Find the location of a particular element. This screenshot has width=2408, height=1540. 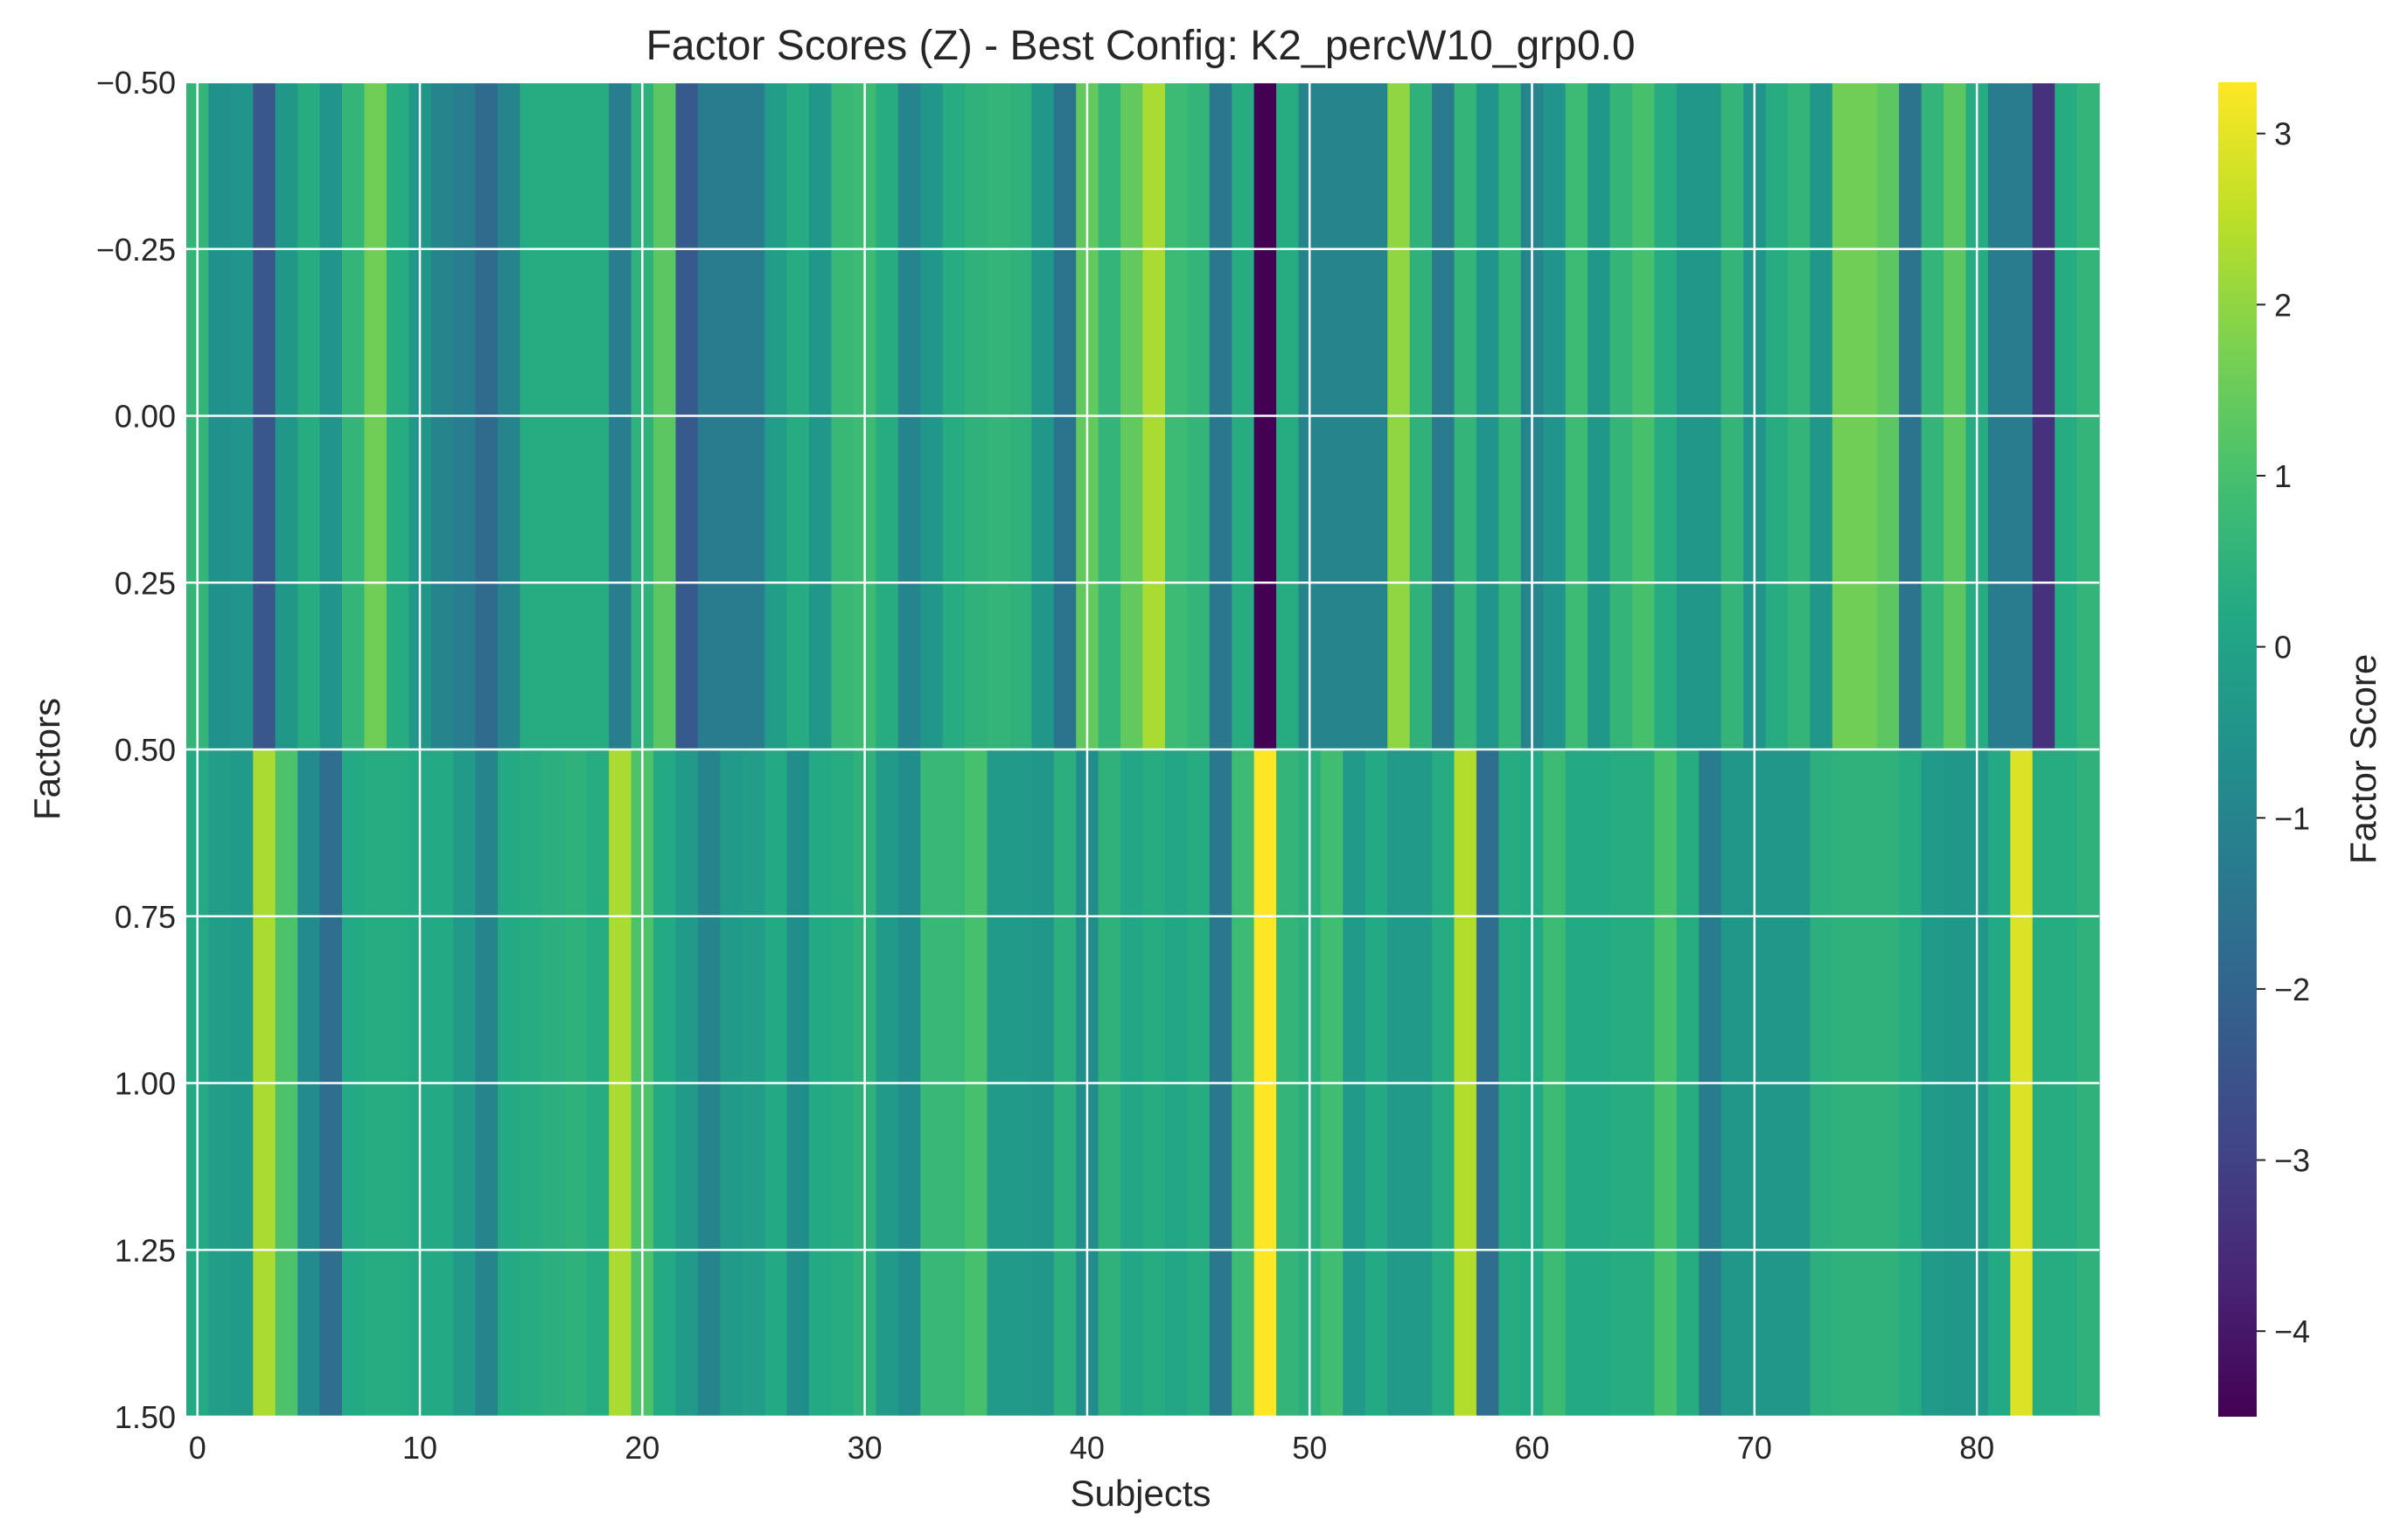

x-axis-label: Subjects is located at coordinates (1140, 1494).